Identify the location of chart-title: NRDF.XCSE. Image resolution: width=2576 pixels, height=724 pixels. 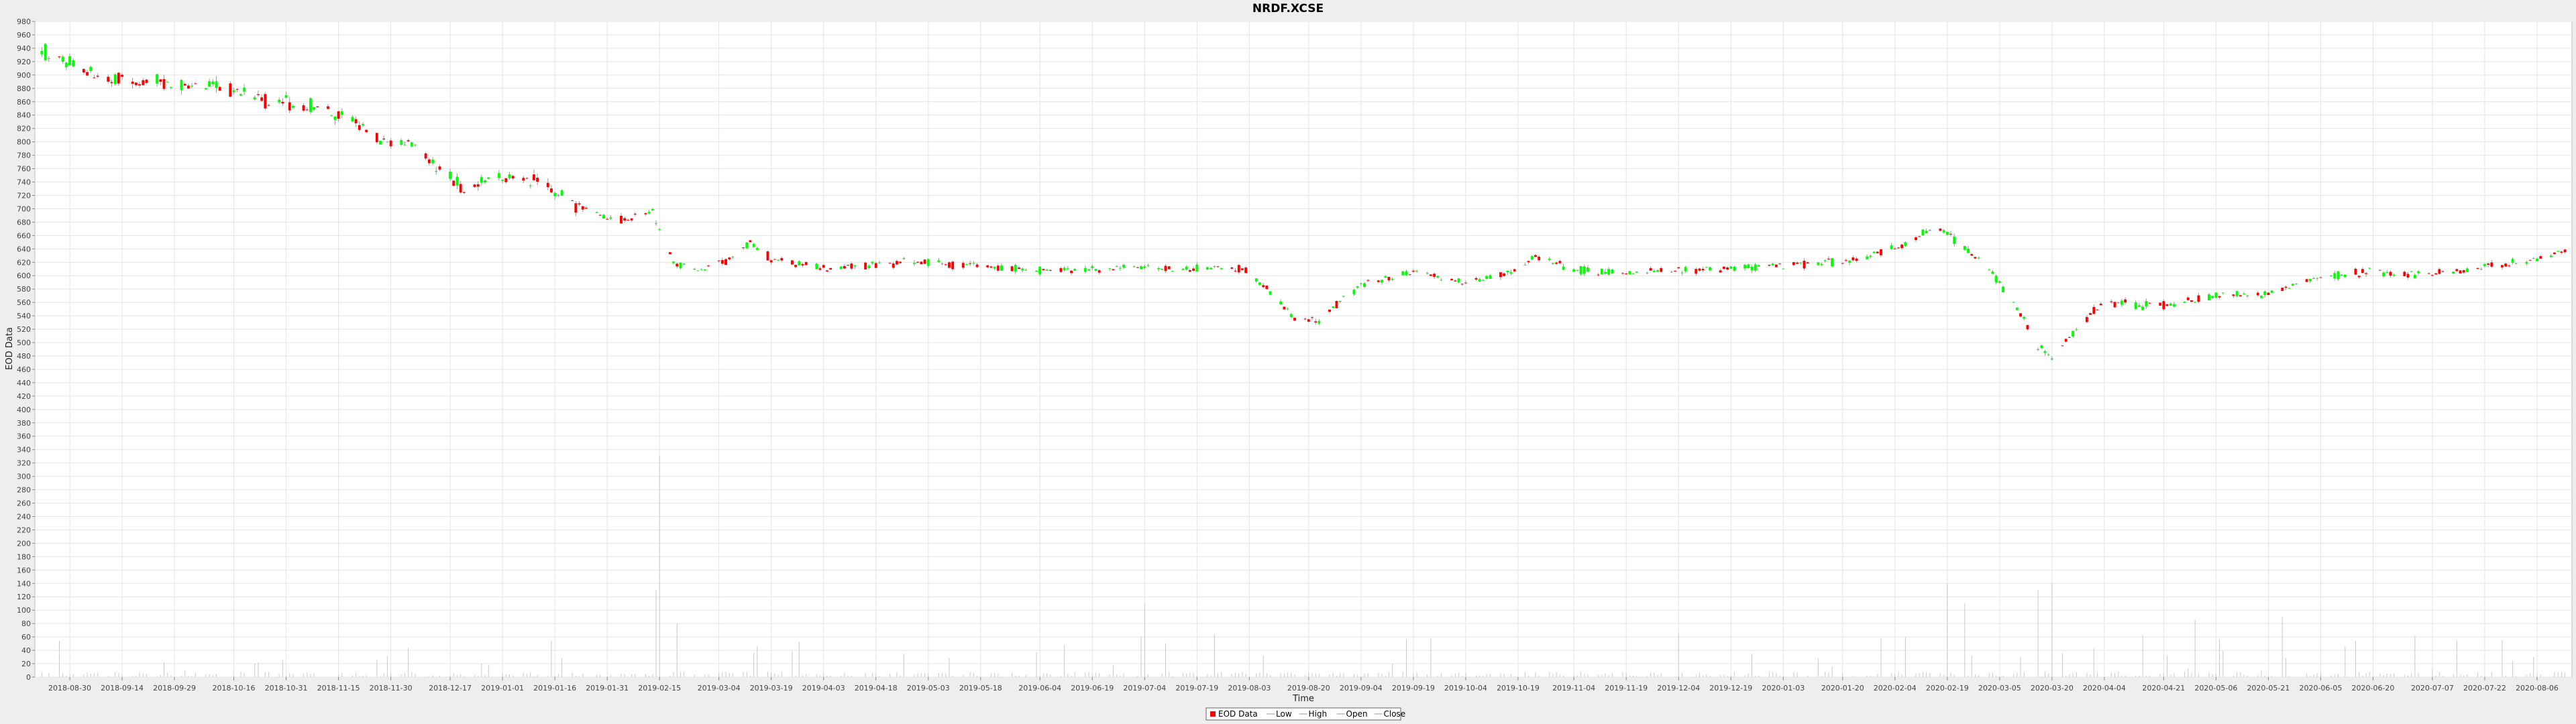
(1288, 8).